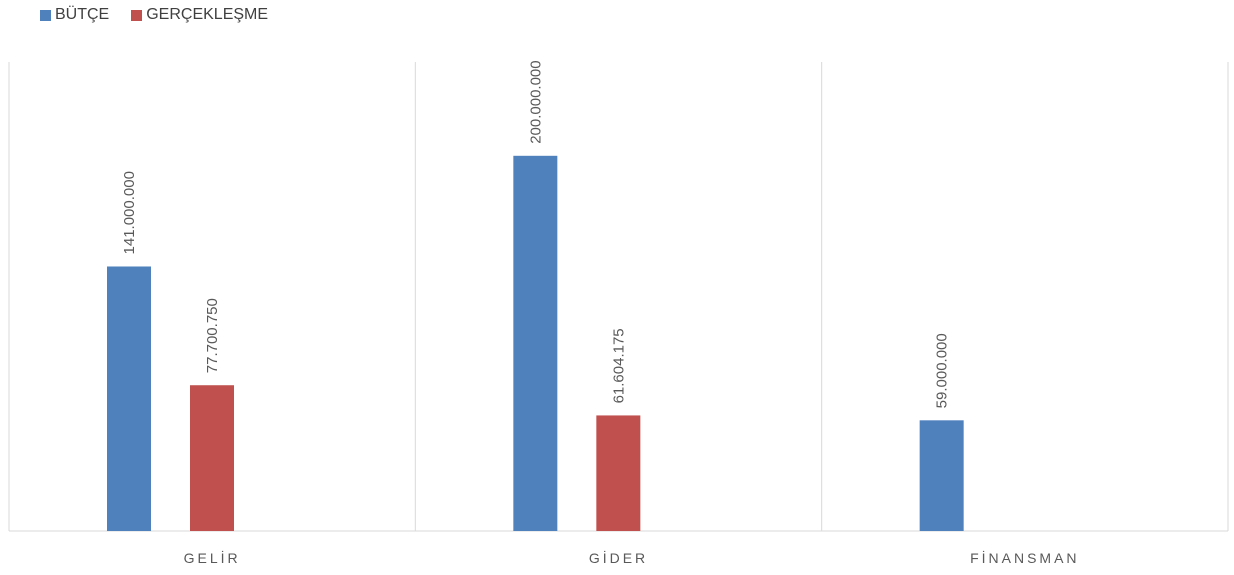 The image size is (1234, 575). Describe the element at coordinates (942, 370) in the screenshot. I see `data-label-series0-cat2: 59.000.000` at that location.